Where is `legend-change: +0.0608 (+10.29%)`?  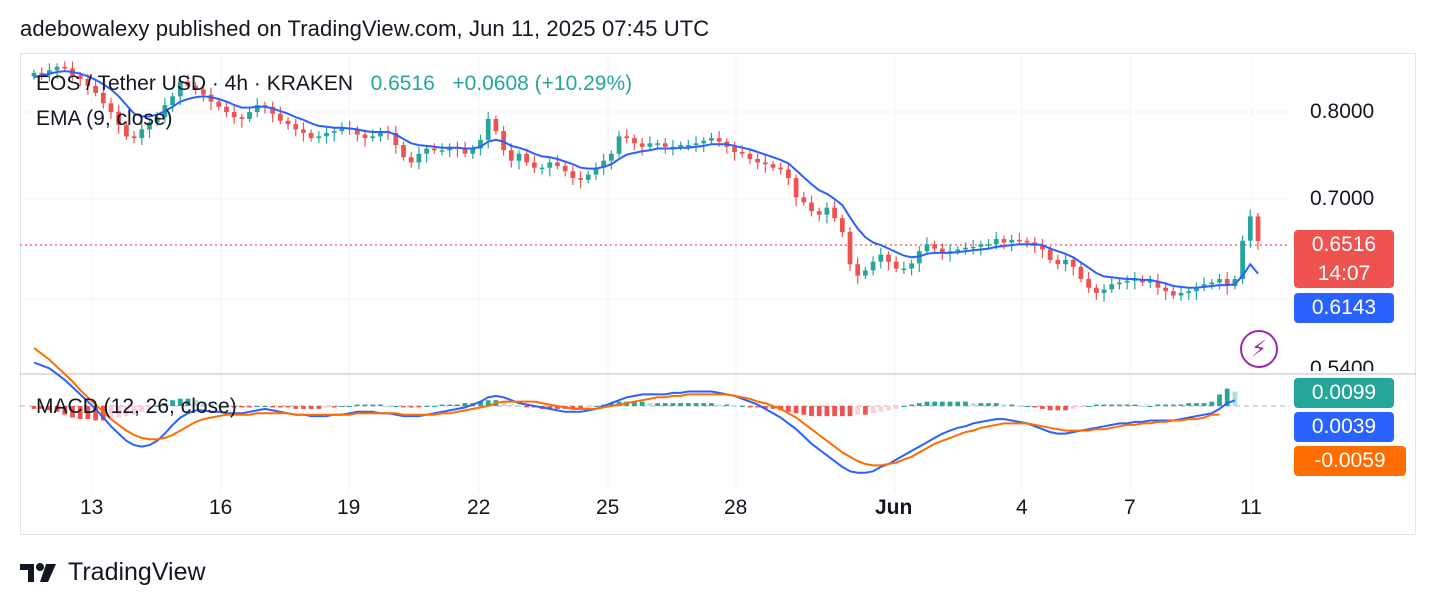 legend-change: +0.0608 (+10.29%) is located at coordinates (542, 83).